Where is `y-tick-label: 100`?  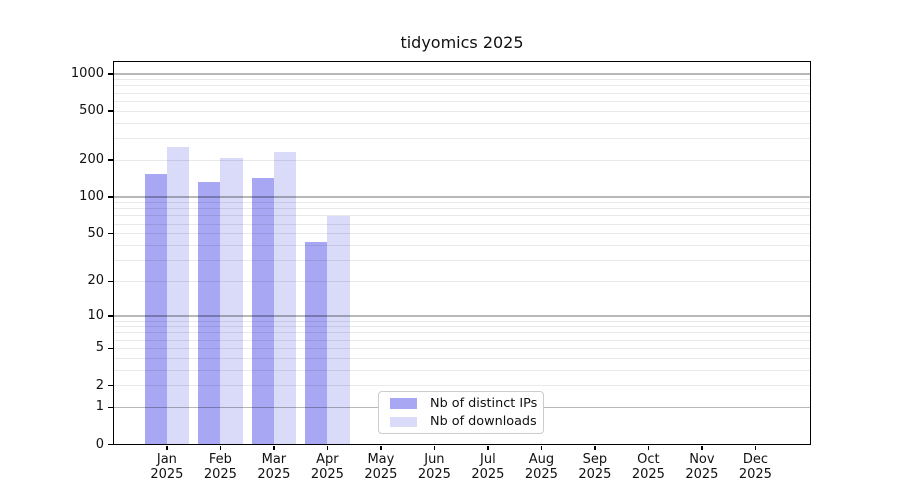 y-tick-label: 100 is located at coordinates (91, 196).